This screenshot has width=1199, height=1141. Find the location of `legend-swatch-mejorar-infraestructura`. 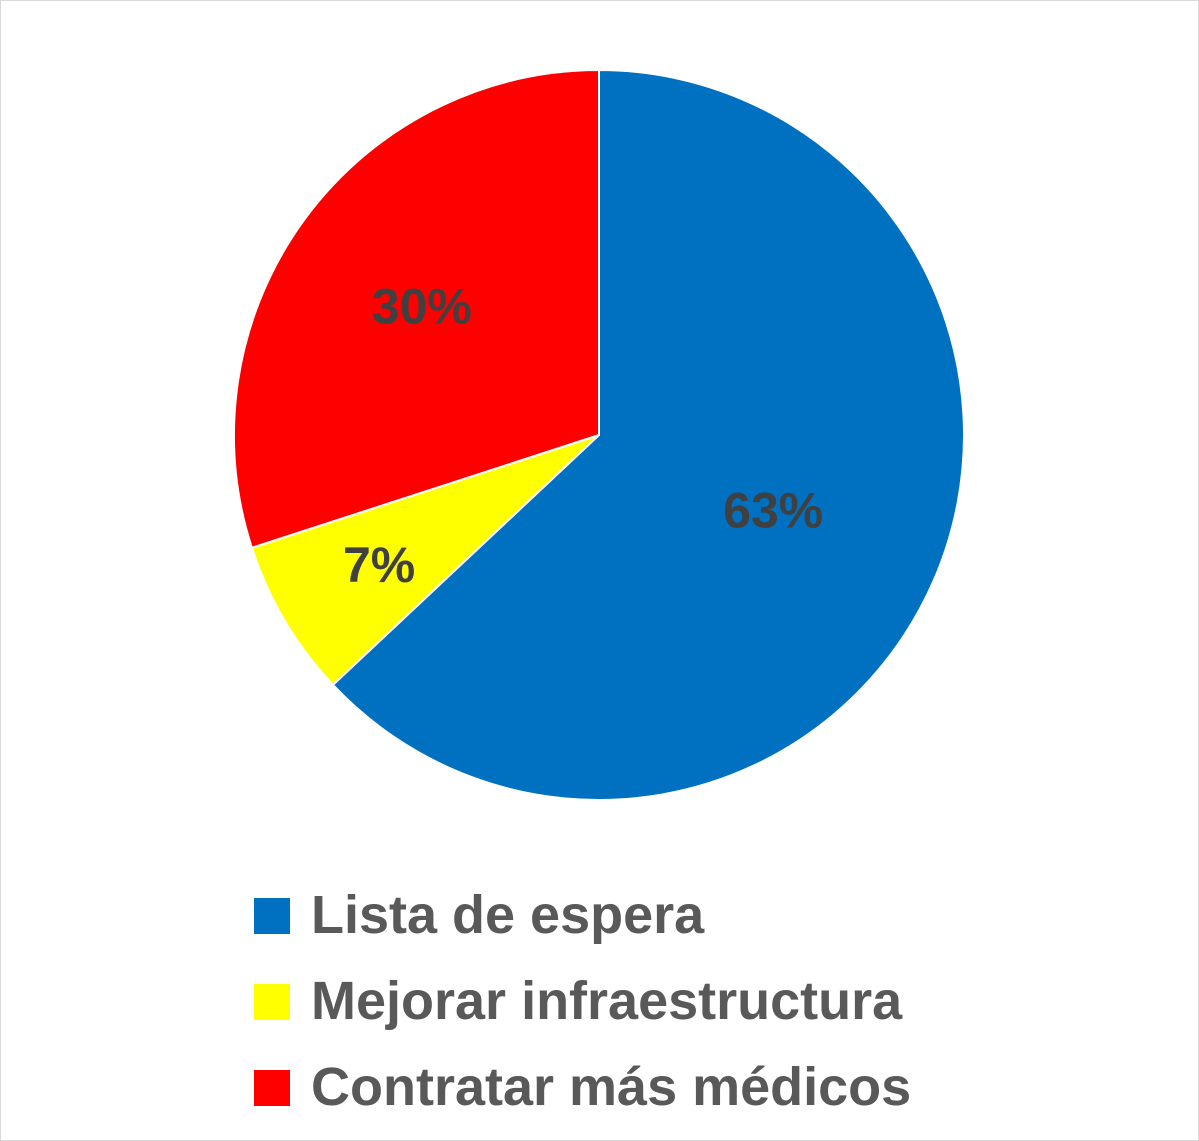

legend-swatch-mejorar-infraestructura is located at coordinates (272, 1002).